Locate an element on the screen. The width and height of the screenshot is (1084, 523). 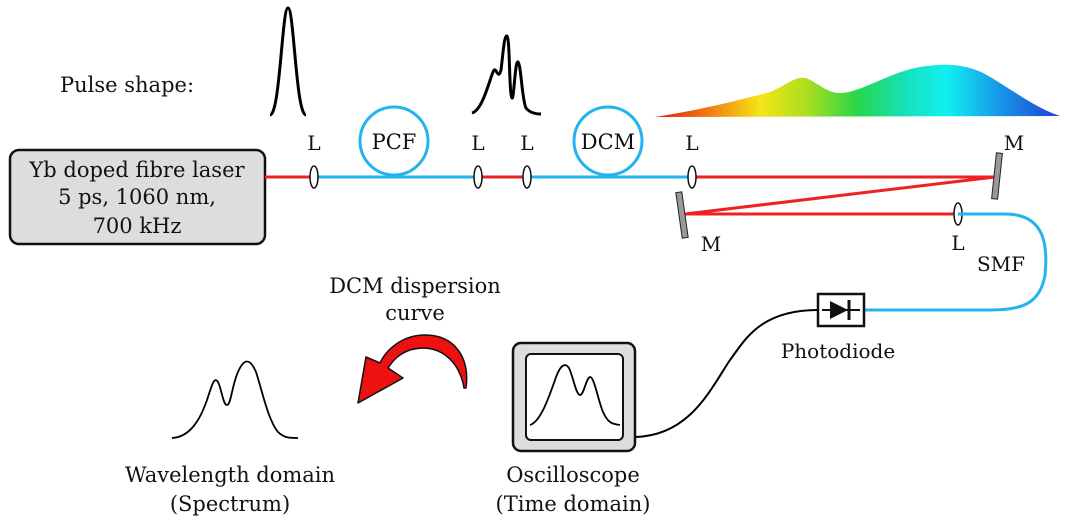
diode-icon is located at coordinates (839, 310).